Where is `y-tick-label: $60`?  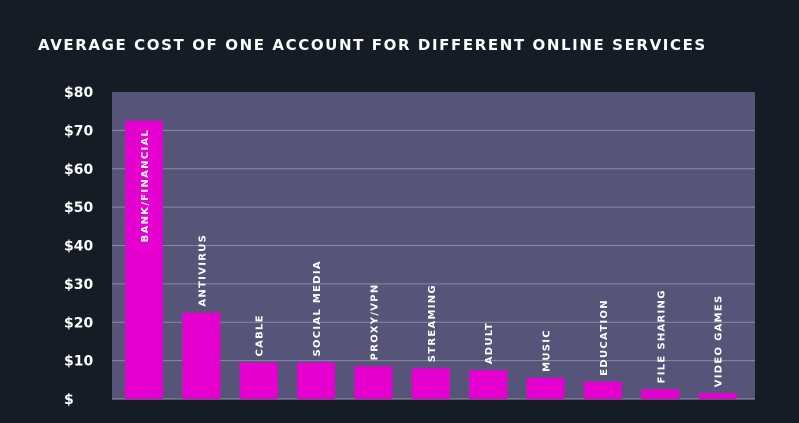
y-tick-label: $60 is located at coordinates (78, 170).